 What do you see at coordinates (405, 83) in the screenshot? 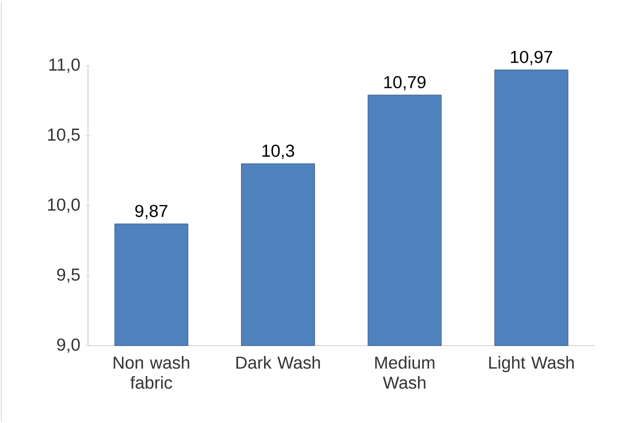
I see `data-label: 10,79` at bounding box center [405, 83].